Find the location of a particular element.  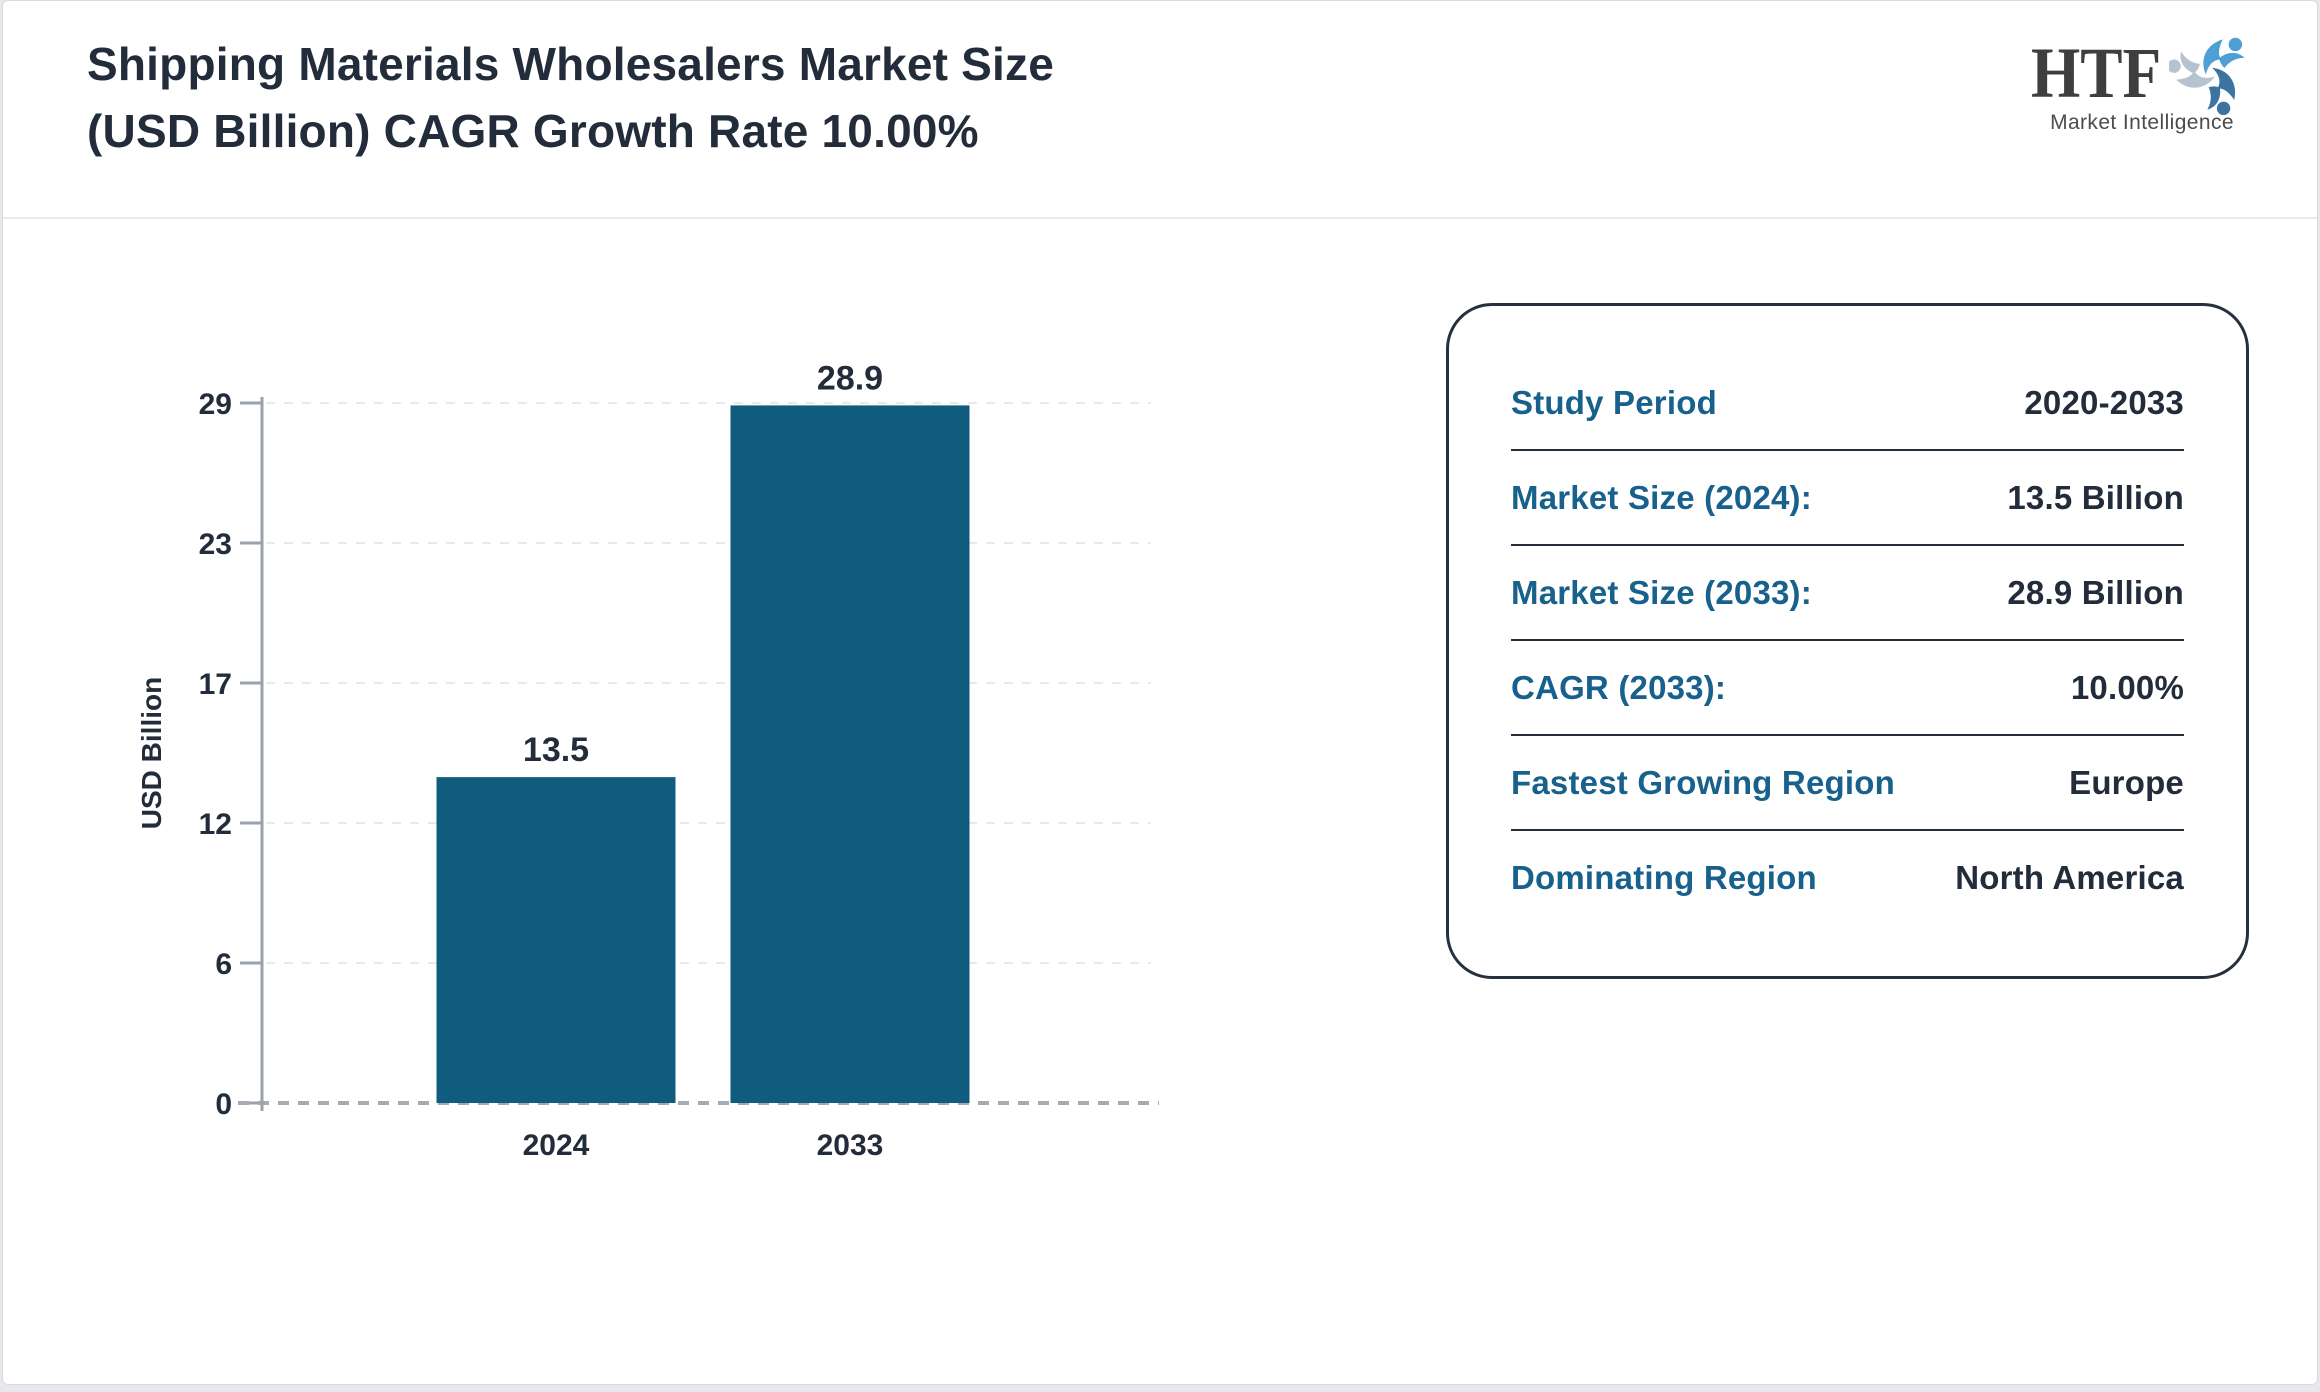

summary-row-value: 13.5 Billion is located at coordinates (2095, 497).